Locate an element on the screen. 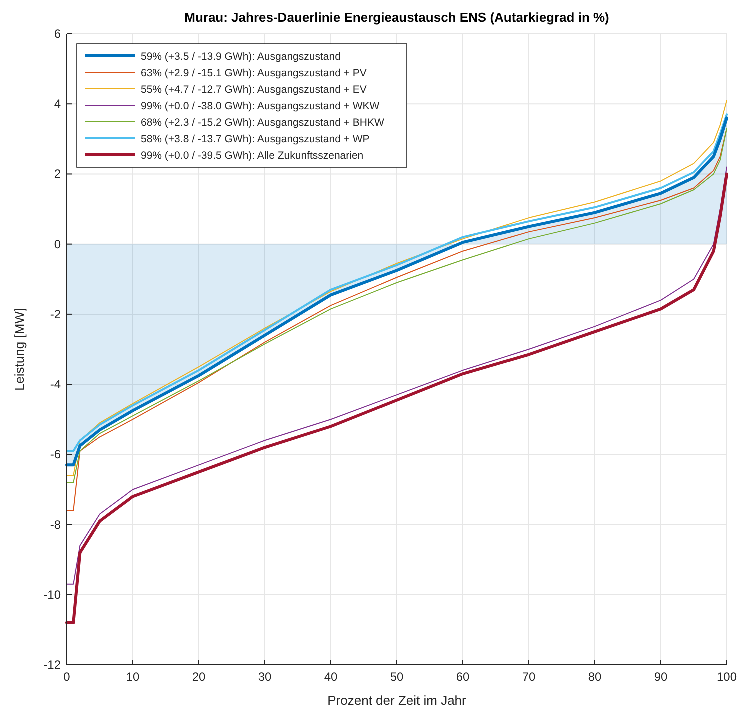 The height and width of the screenshot is (716, 737). legend-label: 58% (+3.8 / -13.7 GWh): Ausgangszustand + WP is located at coordinates (255, 140).